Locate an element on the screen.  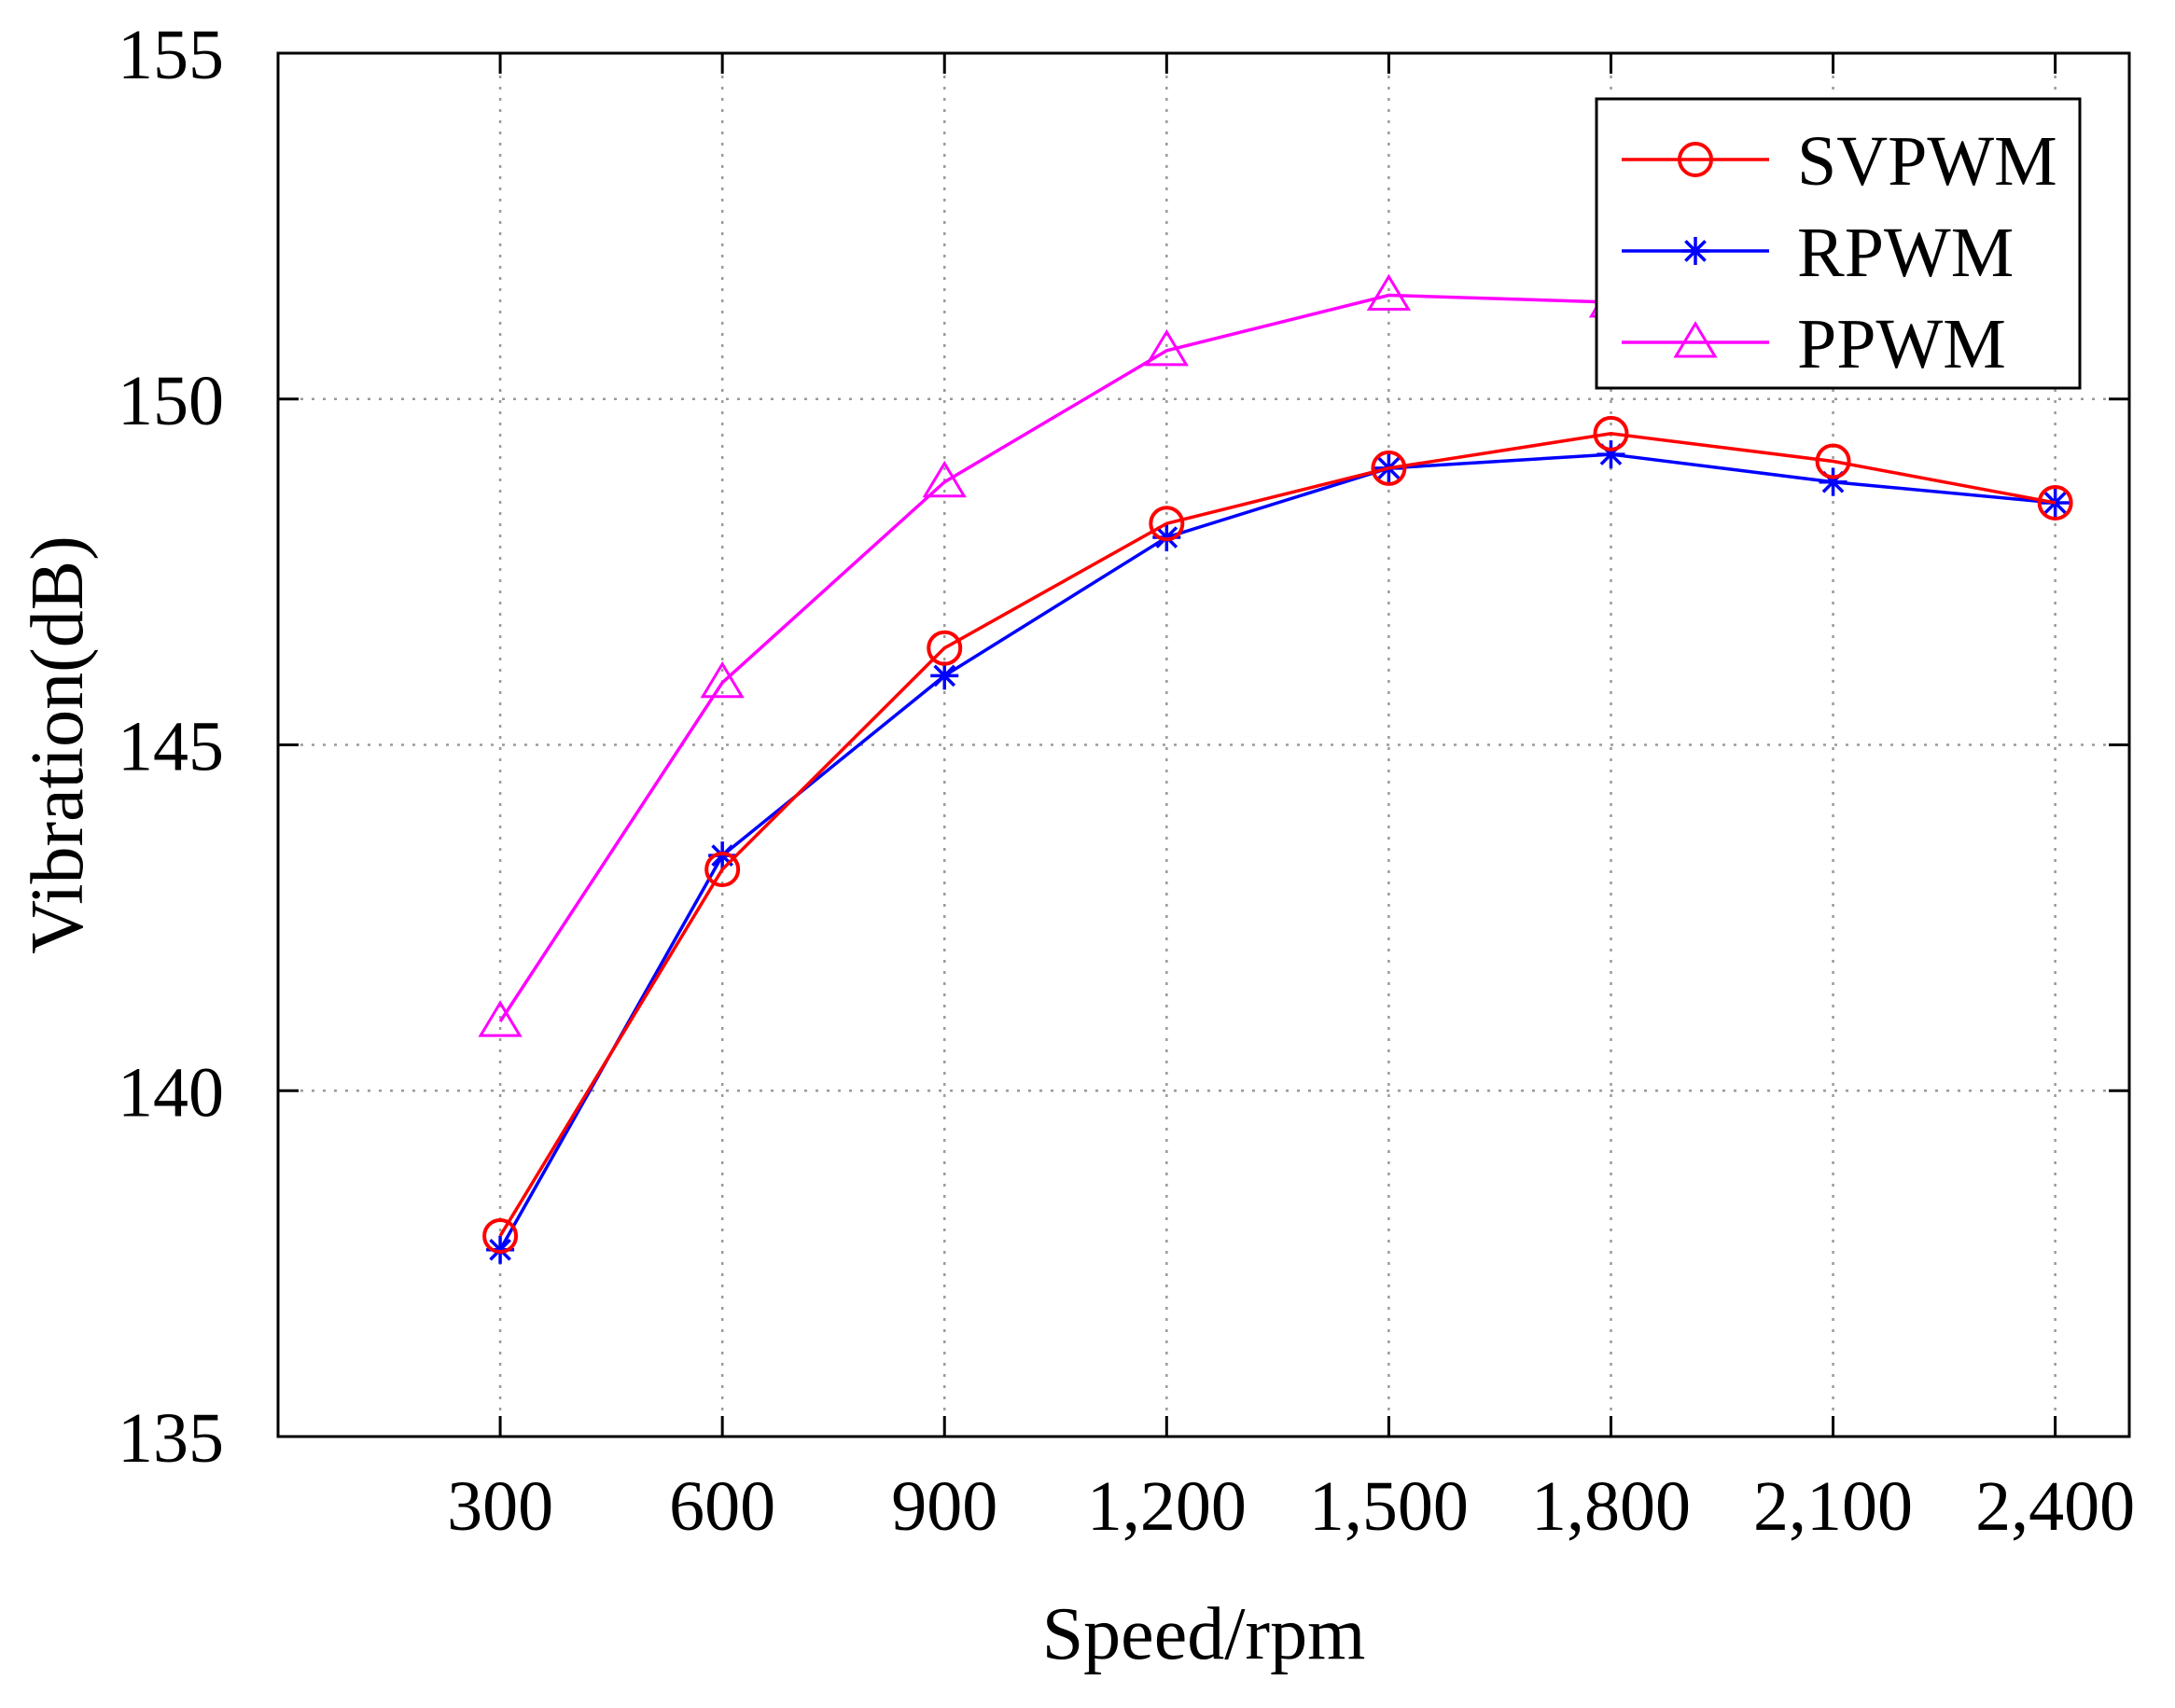
x-tick-label: 1,800 is located at coordinates (1611, 1507).